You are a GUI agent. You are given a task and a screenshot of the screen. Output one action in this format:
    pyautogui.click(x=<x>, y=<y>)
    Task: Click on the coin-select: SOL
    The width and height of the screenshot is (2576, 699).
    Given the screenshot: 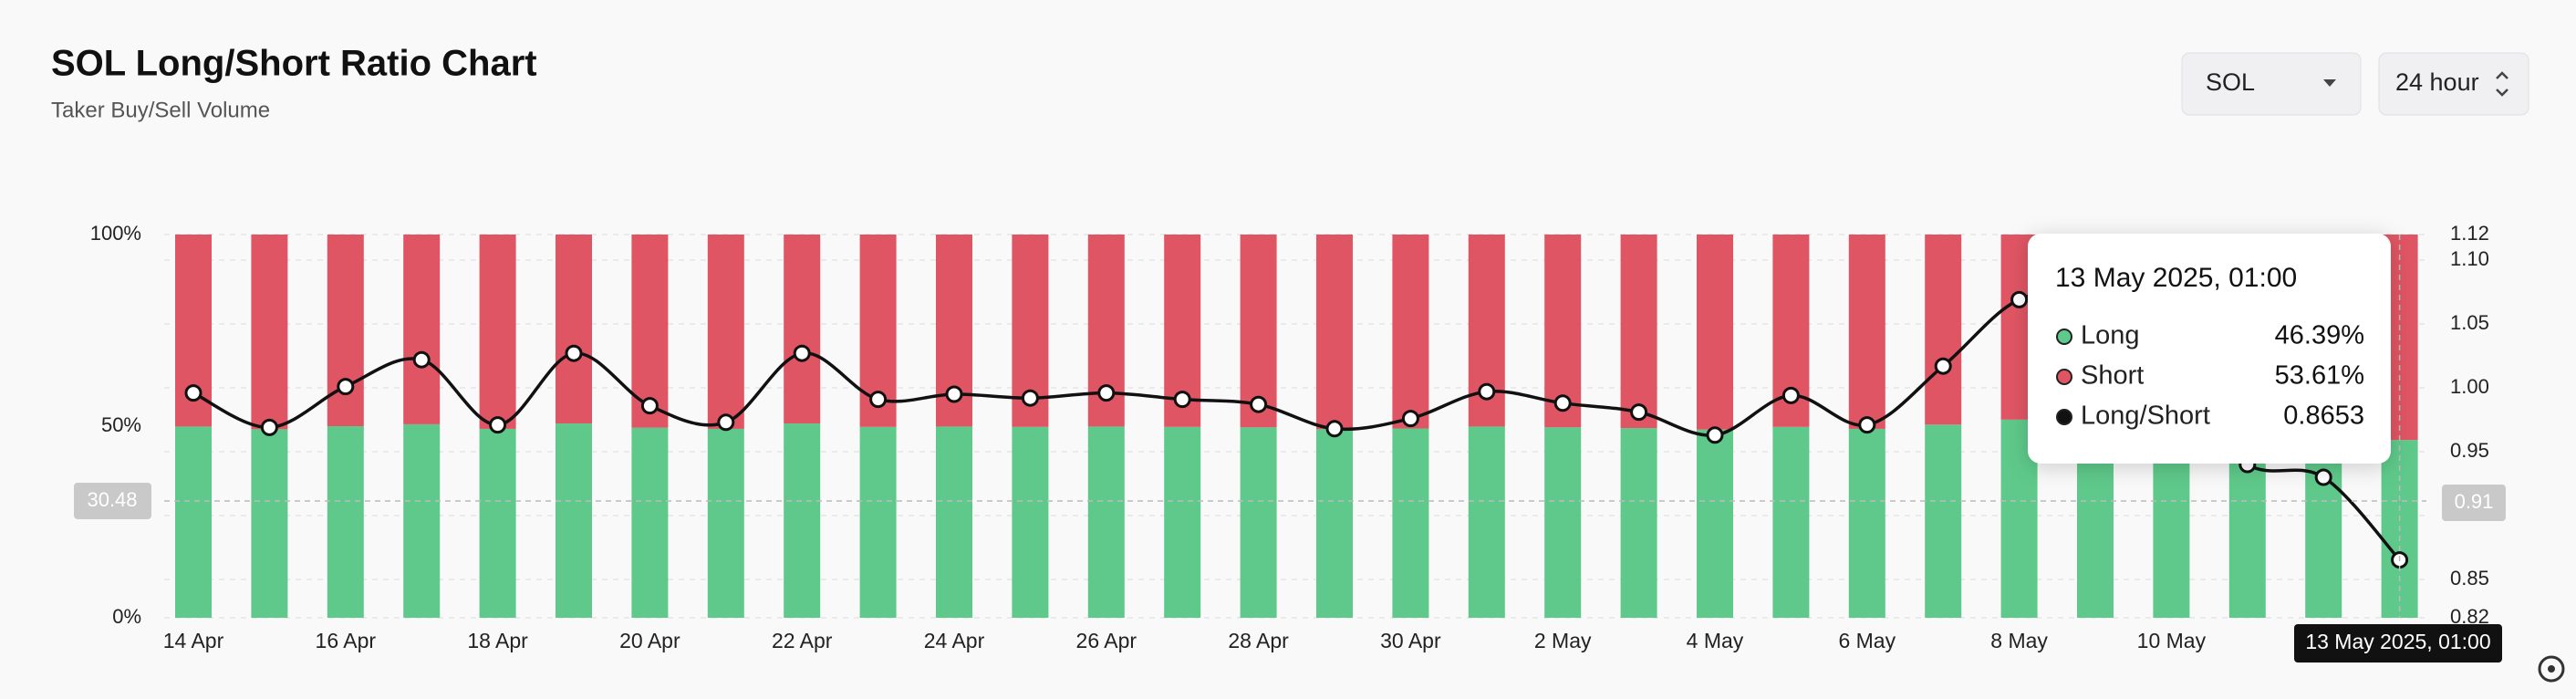 What is the action you would take?
    pyautogui.click(x=2271, y=84)
    